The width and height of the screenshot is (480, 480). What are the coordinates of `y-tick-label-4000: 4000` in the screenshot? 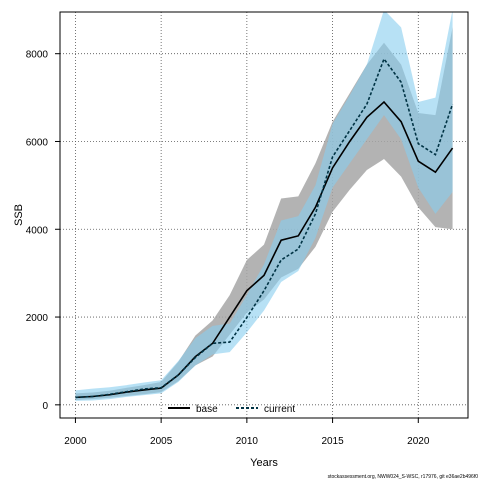 It's located at (37, 230).